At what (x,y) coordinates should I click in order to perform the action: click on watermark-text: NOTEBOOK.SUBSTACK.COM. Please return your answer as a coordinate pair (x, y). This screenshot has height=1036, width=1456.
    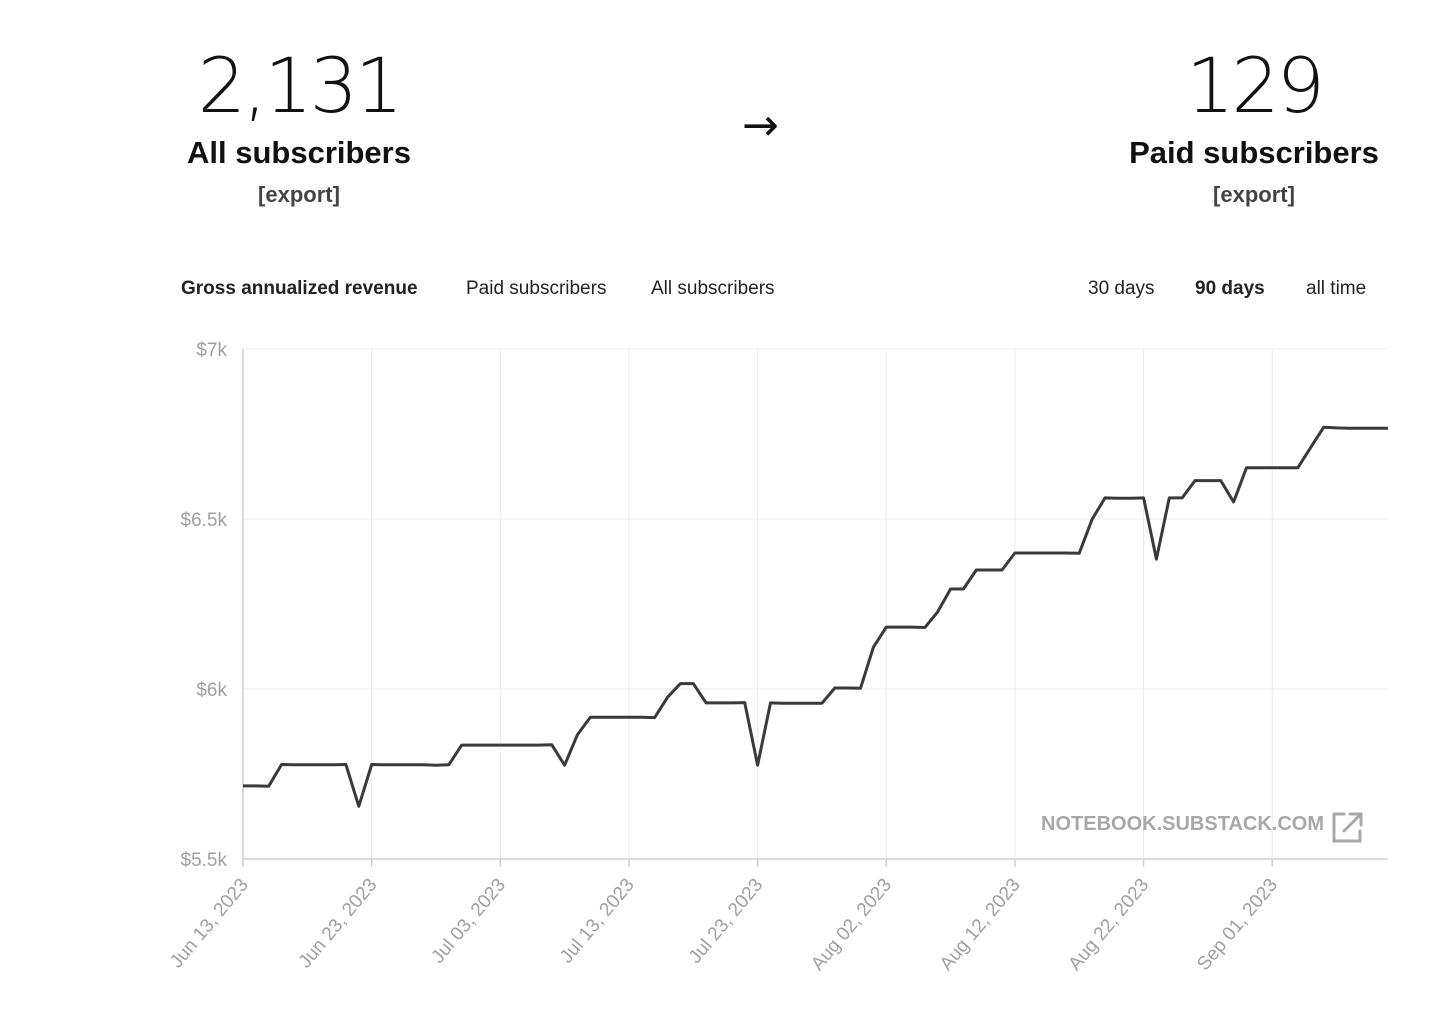
    Looking at the image, I should click on (1182, 824).